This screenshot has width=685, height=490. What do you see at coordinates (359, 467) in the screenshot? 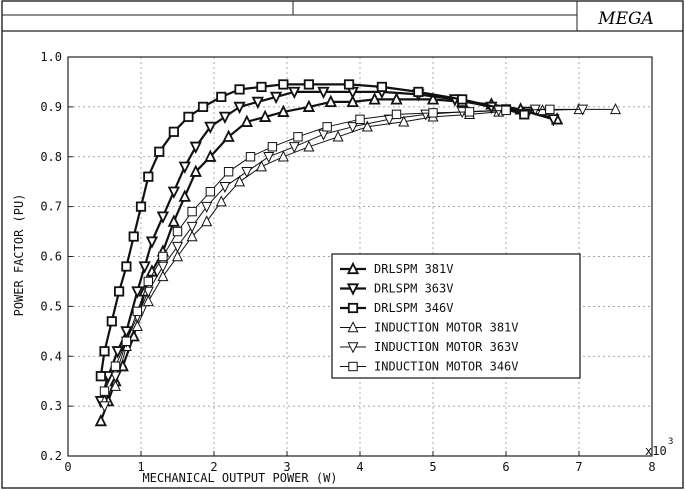
I see `x-tick-label: 4` at bounding box center [359, 467].